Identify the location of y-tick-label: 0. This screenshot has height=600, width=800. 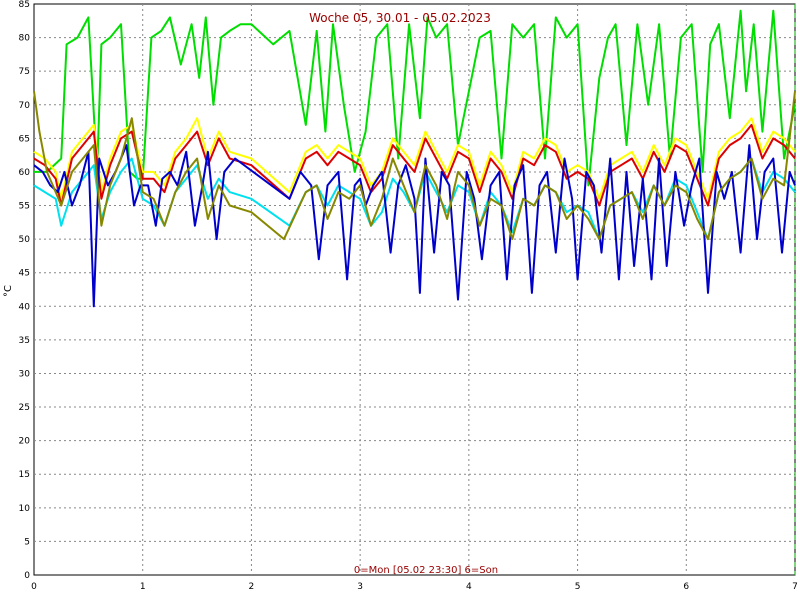
(27, 576).